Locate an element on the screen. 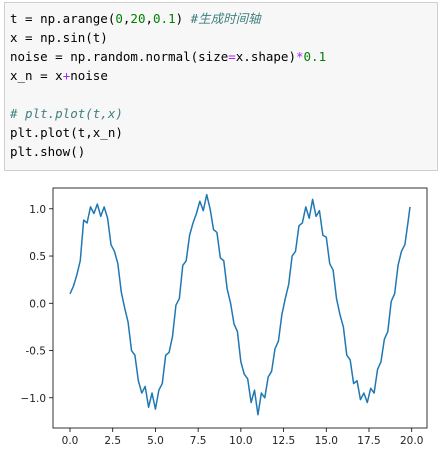  code-token: noise = np.random.normal(size is located at coordinates (119, 56).